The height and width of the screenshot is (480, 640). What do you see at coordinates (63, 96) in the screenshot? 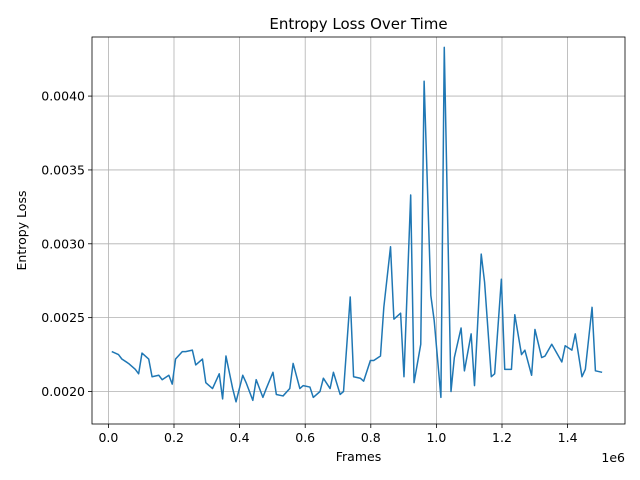
I see `y-tick-label: 0.0040` at bounding box center [63, 96].